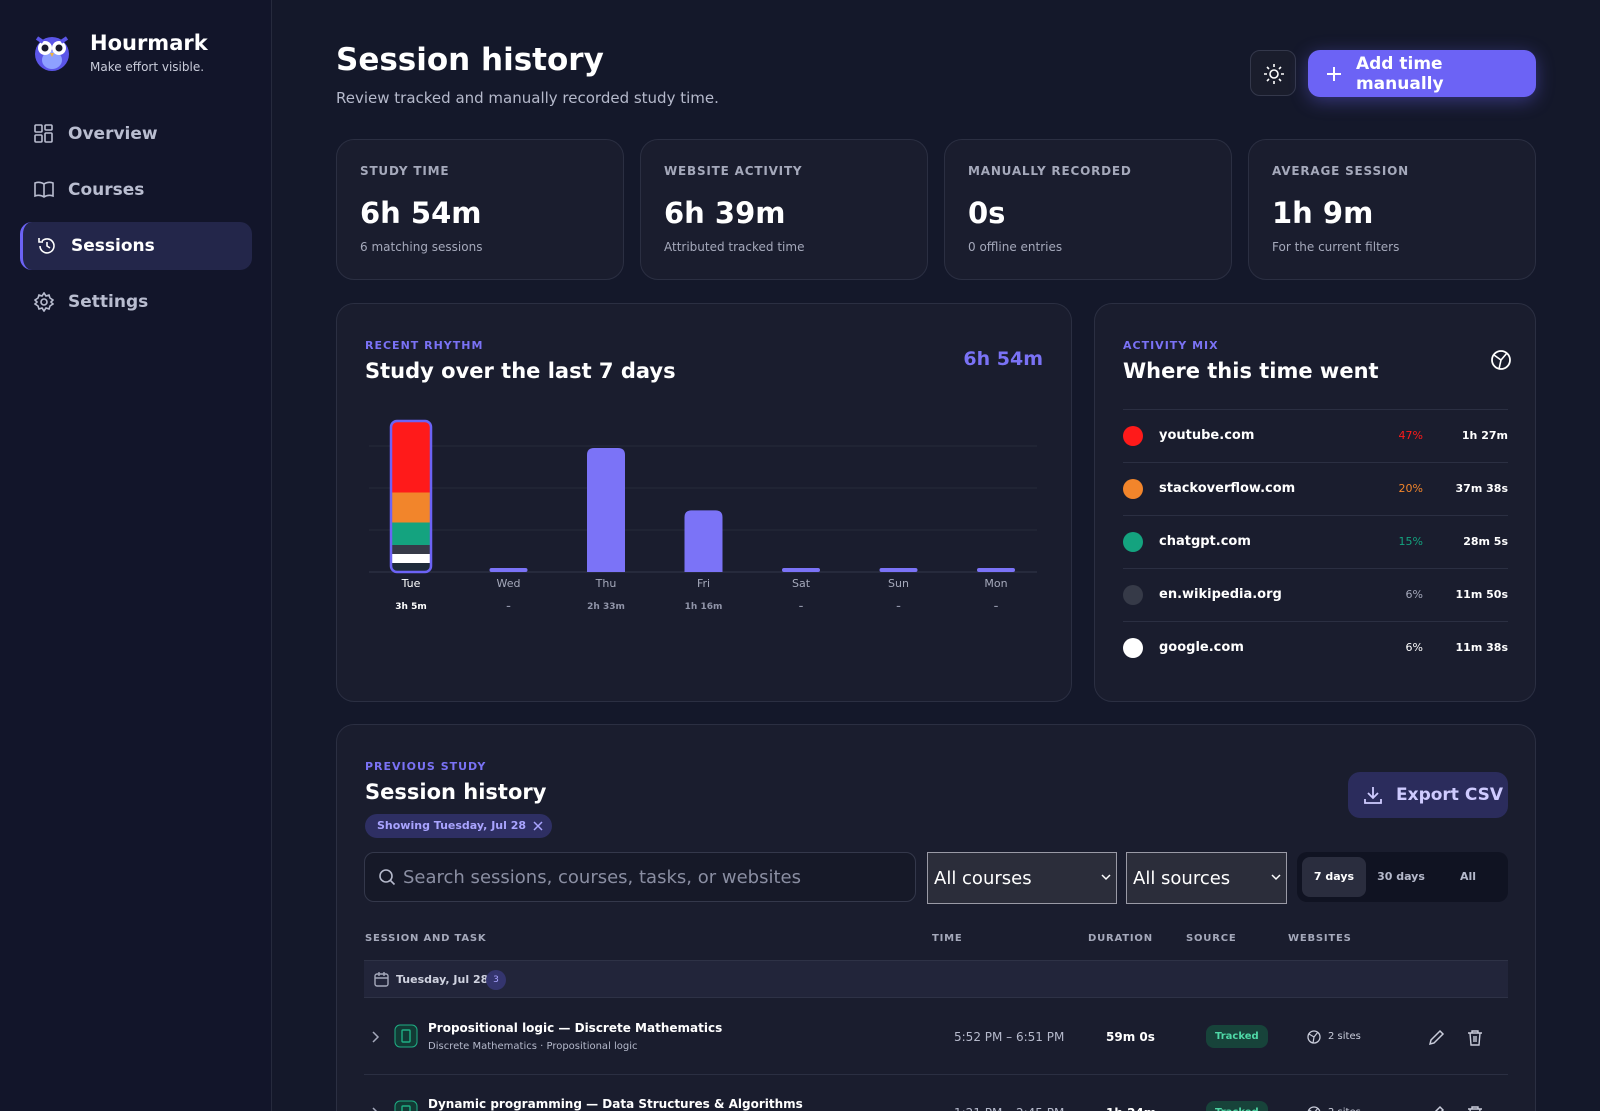 Image resolution: width=1600 pixels, height=1111 pixels. Describe the element at coordinates (442, 979) in the screenshot. I see `group-date: Tuesday, Jul 28` at that location.